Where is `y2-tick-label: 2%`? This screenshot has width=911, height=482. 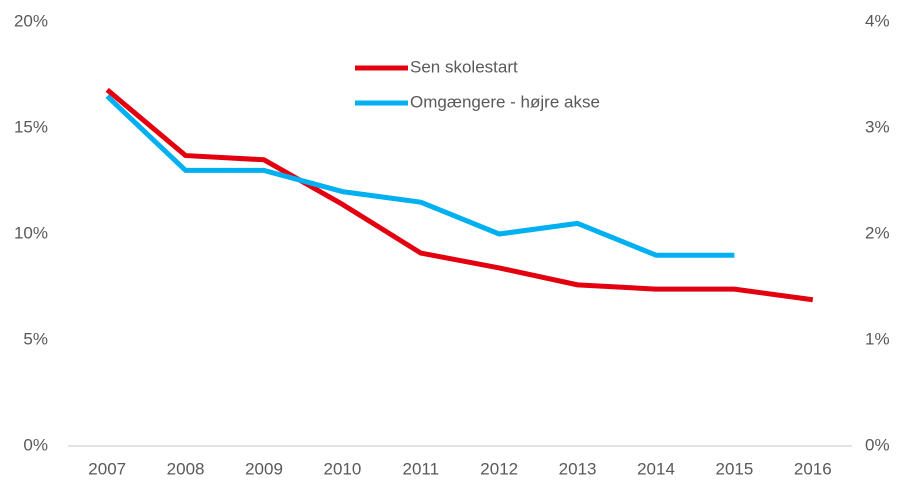 y2-tick-label: 2% is located at coordinates (877, 232).